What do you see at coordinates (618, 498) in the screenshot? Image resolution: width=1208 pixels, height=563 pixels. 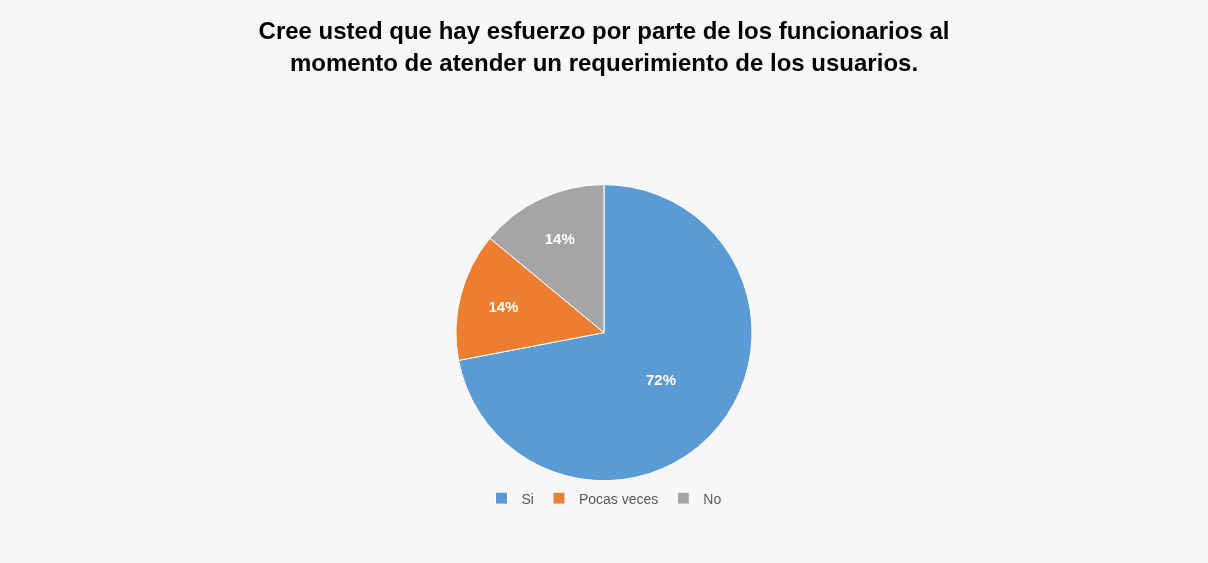 I see `legend-label: Pocas veces` at bounding box center [618, 498].